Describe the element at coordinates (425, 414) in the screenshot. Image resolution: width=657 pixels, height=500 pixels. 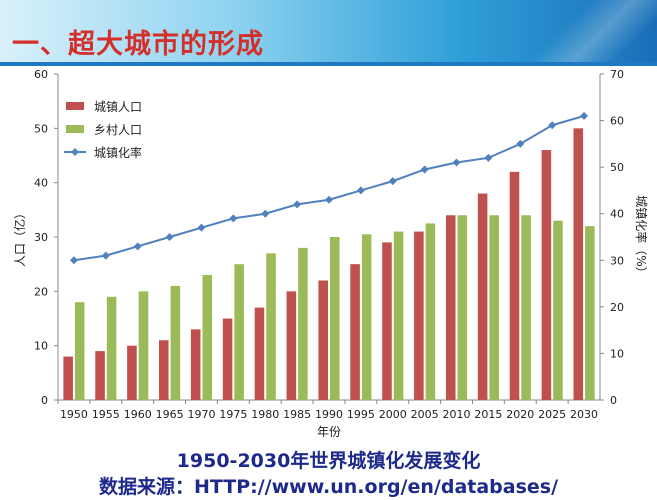
I see `x-tick-label: 2005` at that location.